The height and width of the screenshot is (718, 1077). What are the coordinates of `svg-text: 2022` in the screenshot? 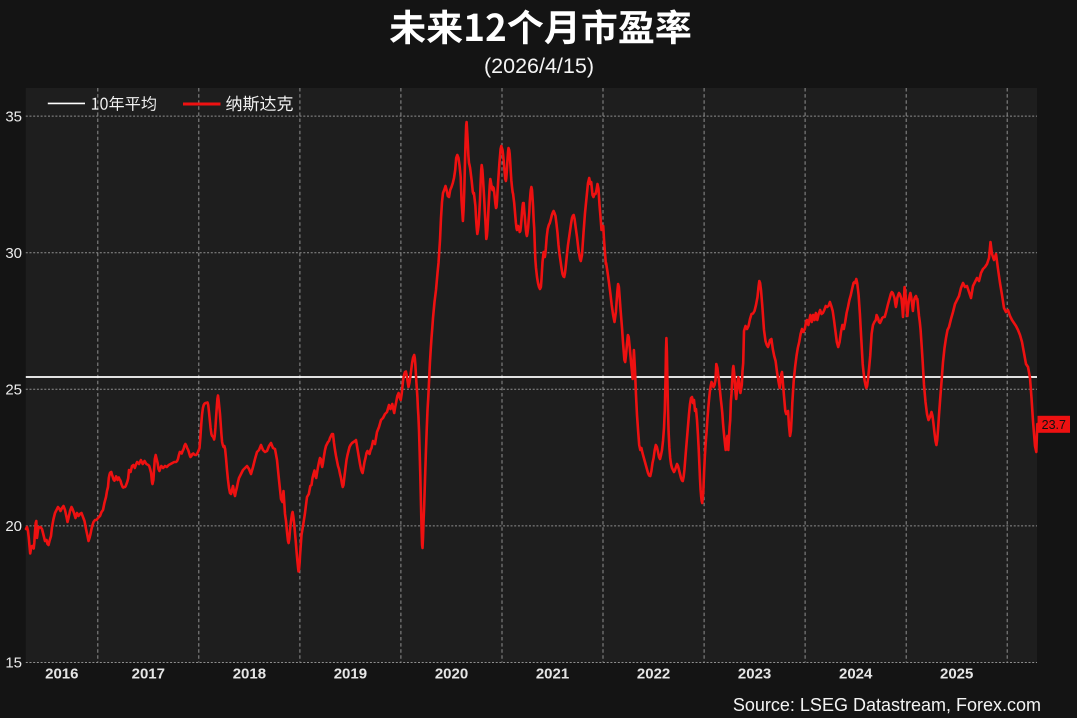 It's located at (653, 674).